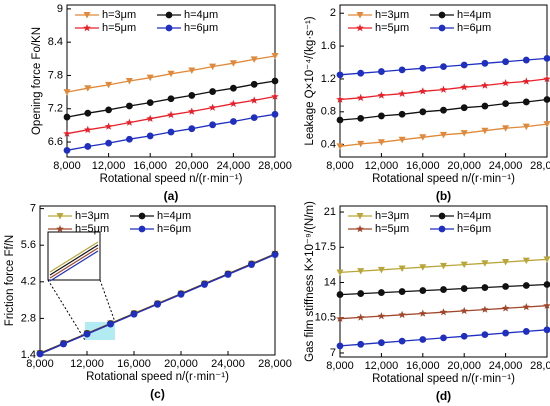 The image size is (550, 406). Describe the element at coordinates (330, 212) in the screenshot. I see `y-tick-label: 21` at that location.